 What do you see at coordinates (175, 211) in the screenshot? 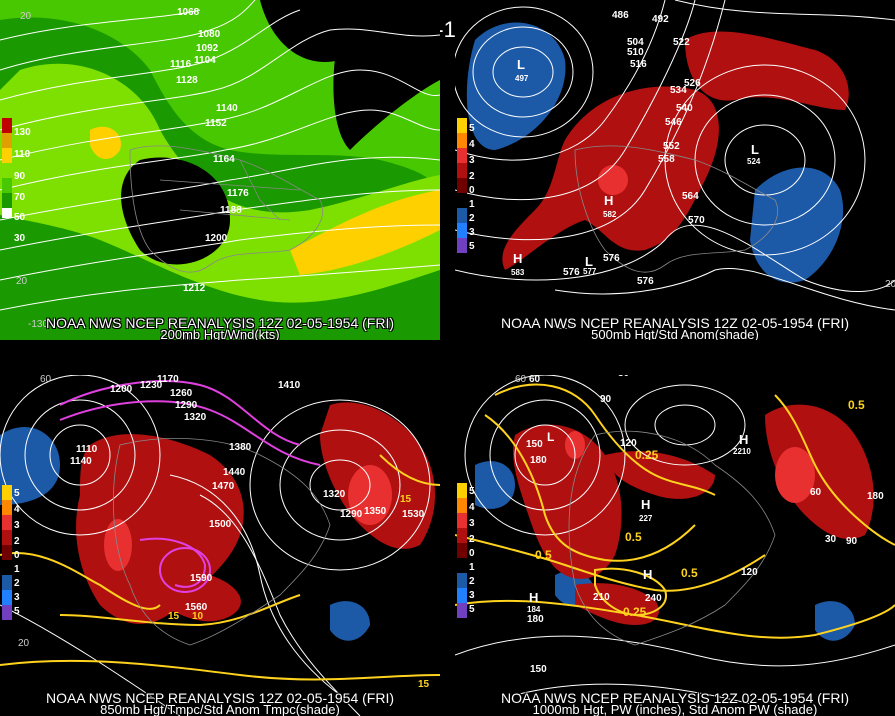
I see `wind-calm-area` at bounding box center [175, 211].